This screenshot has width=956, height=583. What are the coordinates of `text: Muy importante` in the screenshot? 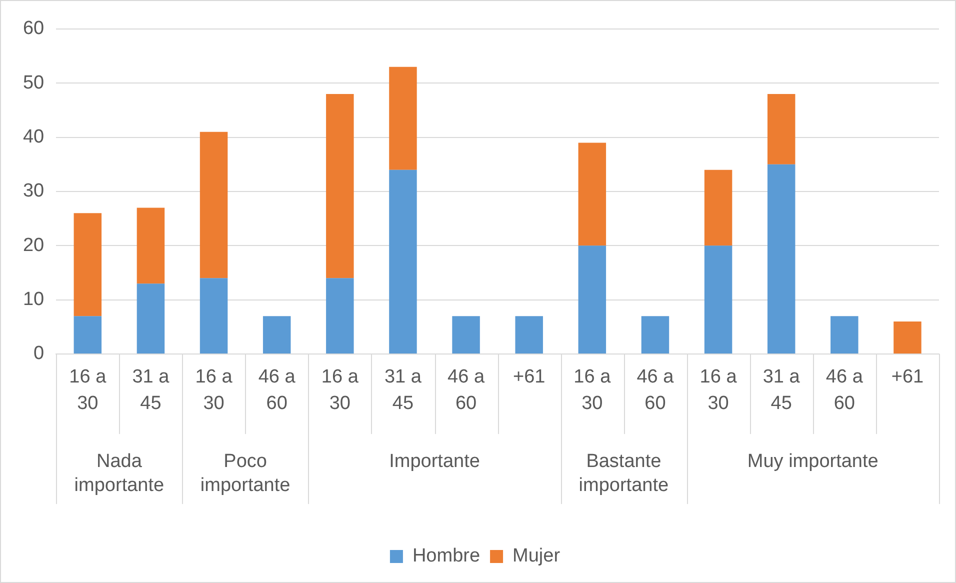 It's located at (812, 461).